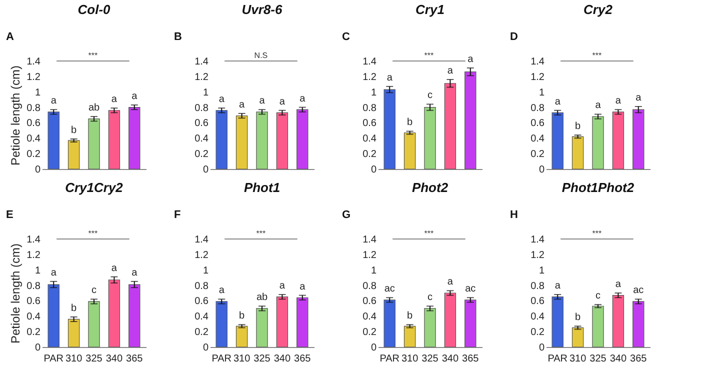 This screenshot has height=381, width=709. I want to click on text: H, so click(514, 215).